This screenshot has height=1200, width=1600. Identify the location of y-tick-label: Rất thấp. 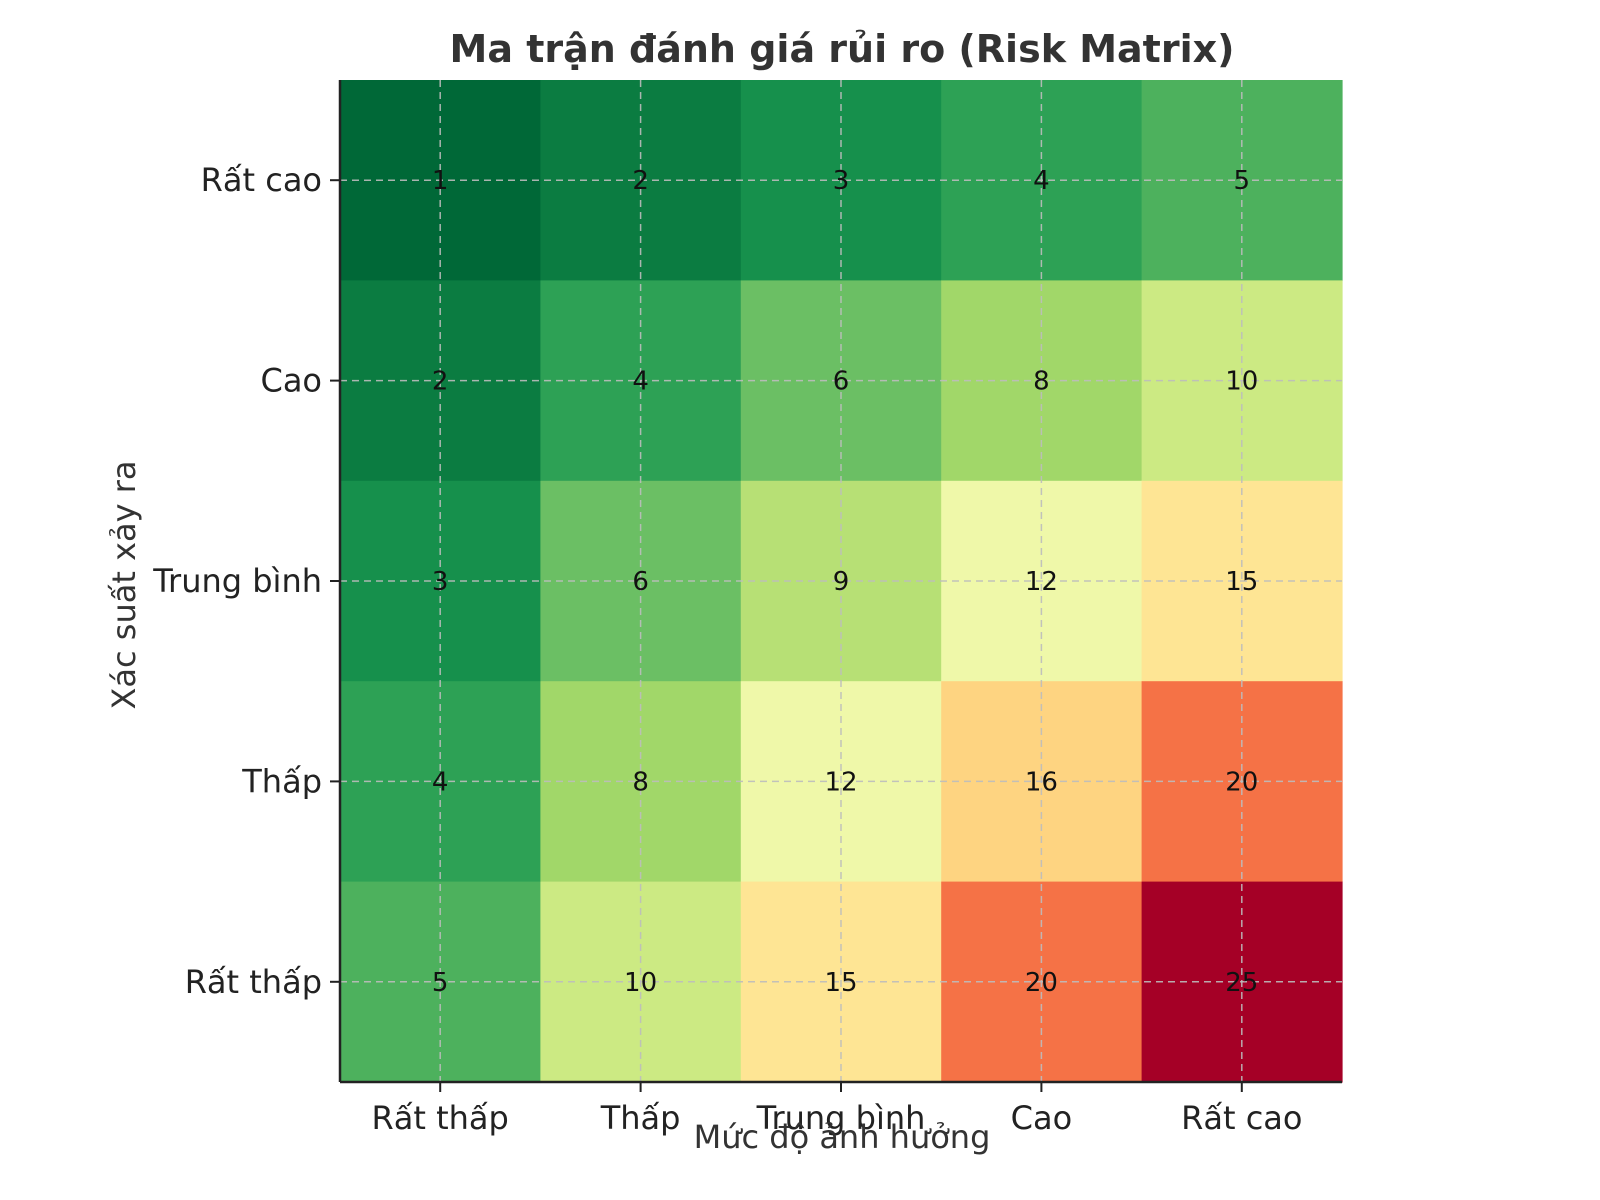
(253, 982).